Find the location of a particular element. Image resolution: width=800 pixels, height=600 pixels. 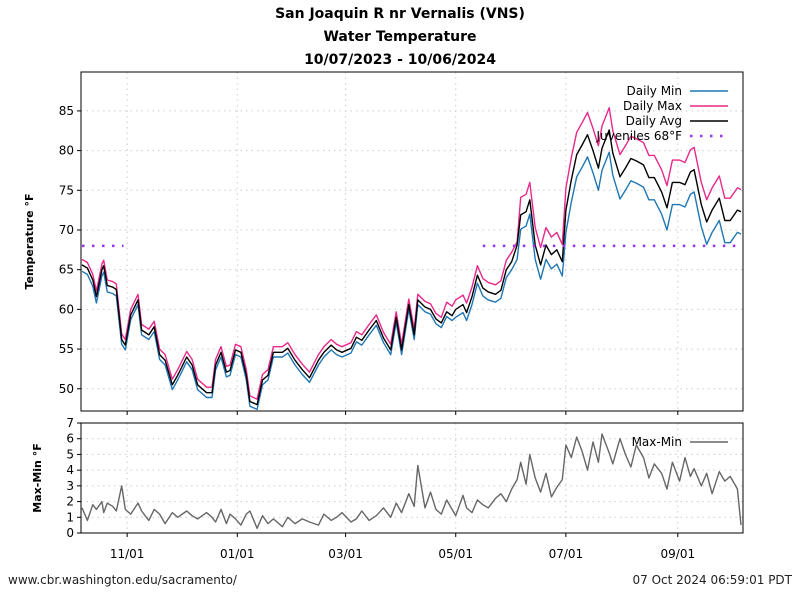

temp-y-axis-label: Temperature °F is located at coordinates (29, 242).